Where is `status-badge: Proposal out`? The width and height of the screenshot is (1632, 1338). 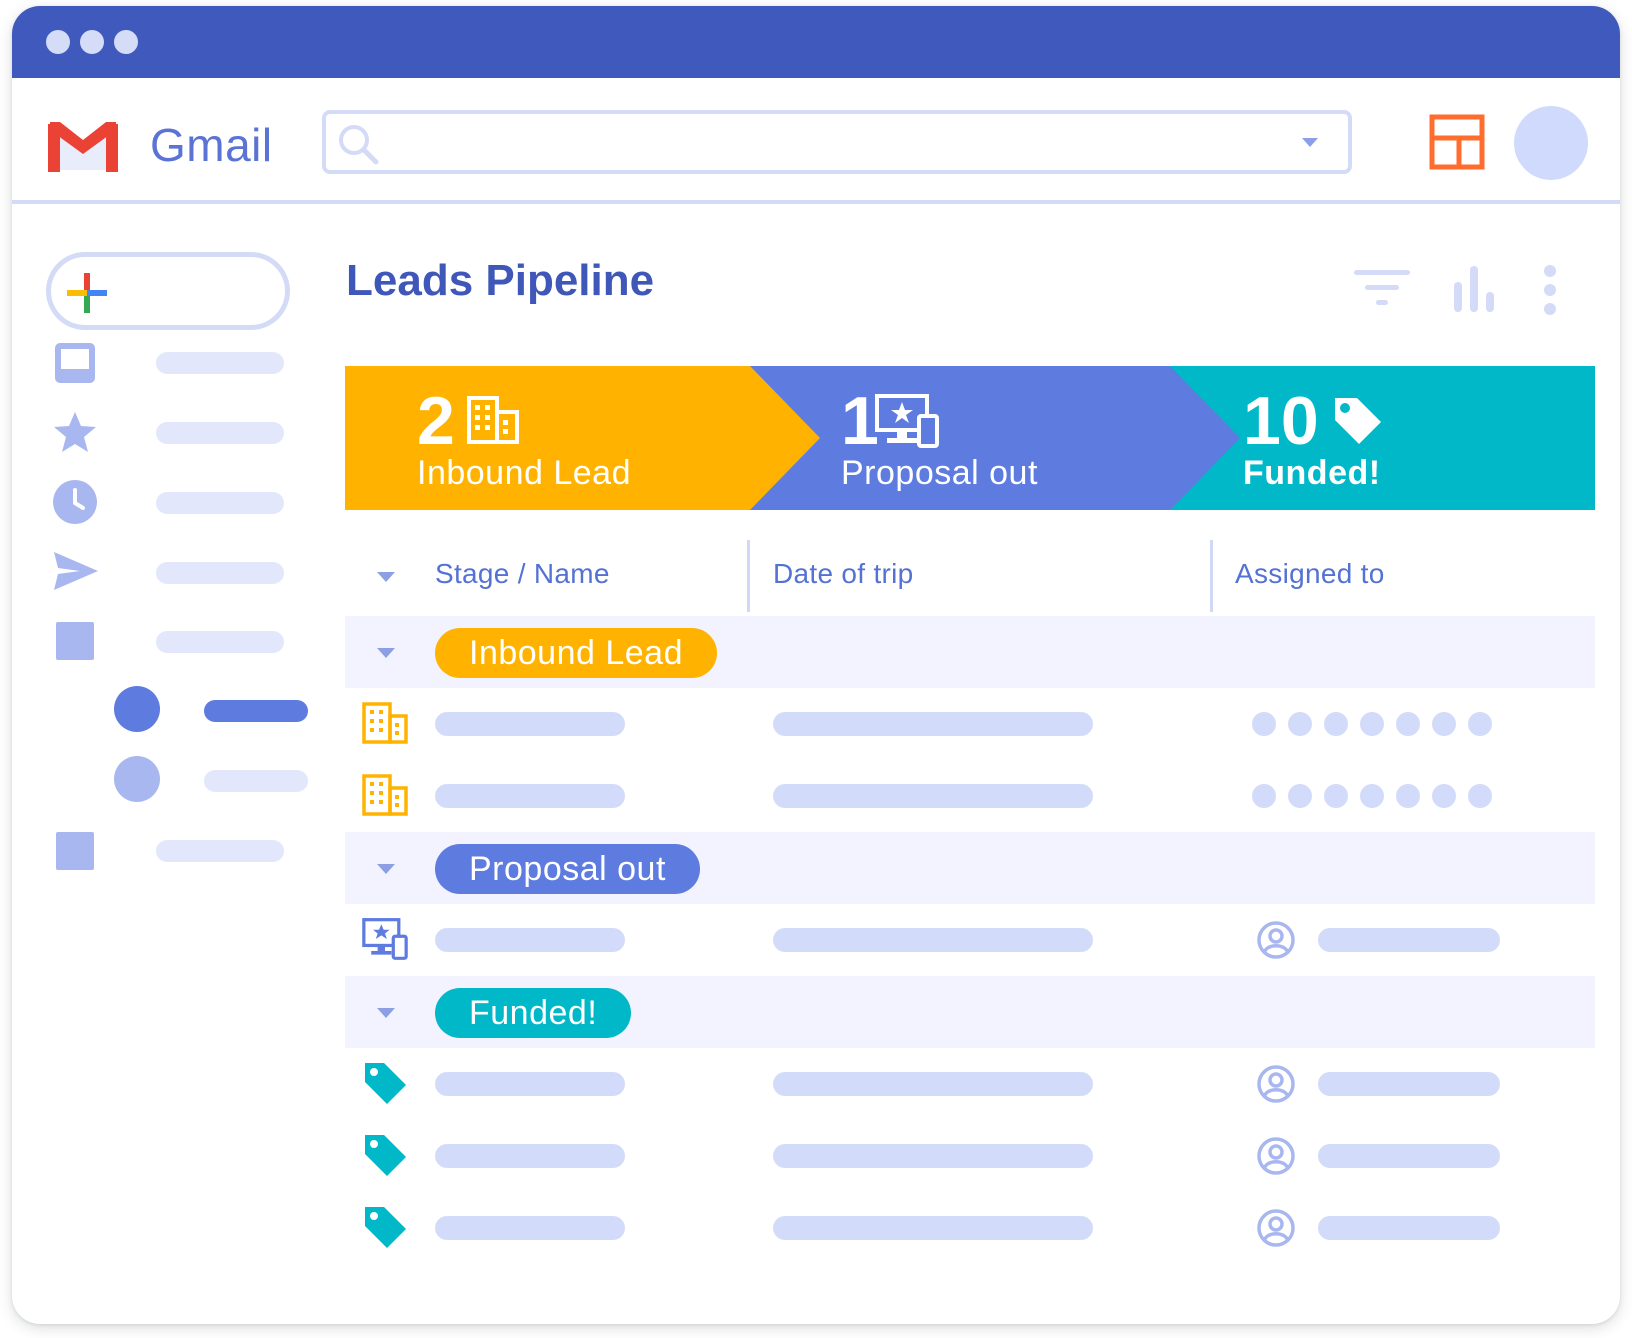 status-badge: Proposal out is located at coordinates (567, 869).